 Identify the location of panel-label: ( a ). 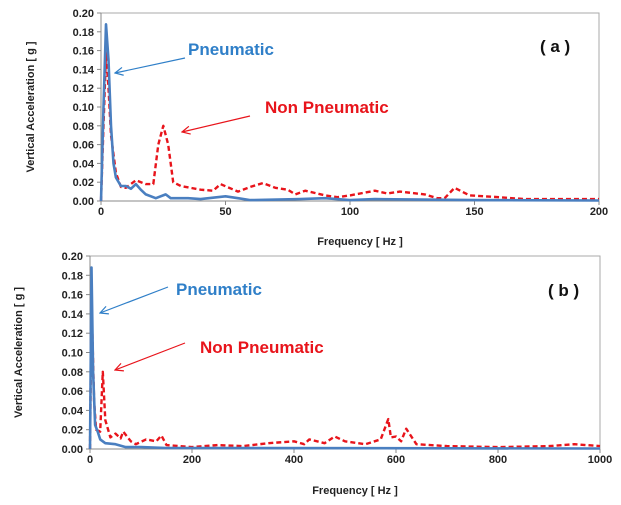
(555, 46).